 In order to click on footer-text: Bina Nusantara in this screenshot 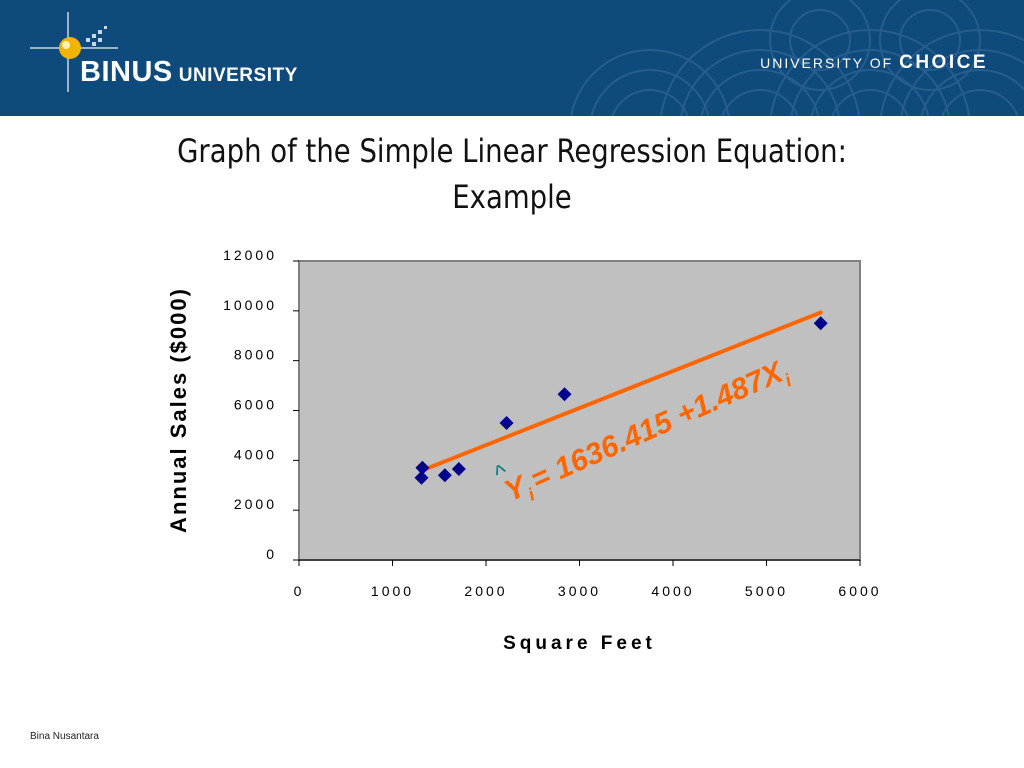, I will do `click(64, 736)`.